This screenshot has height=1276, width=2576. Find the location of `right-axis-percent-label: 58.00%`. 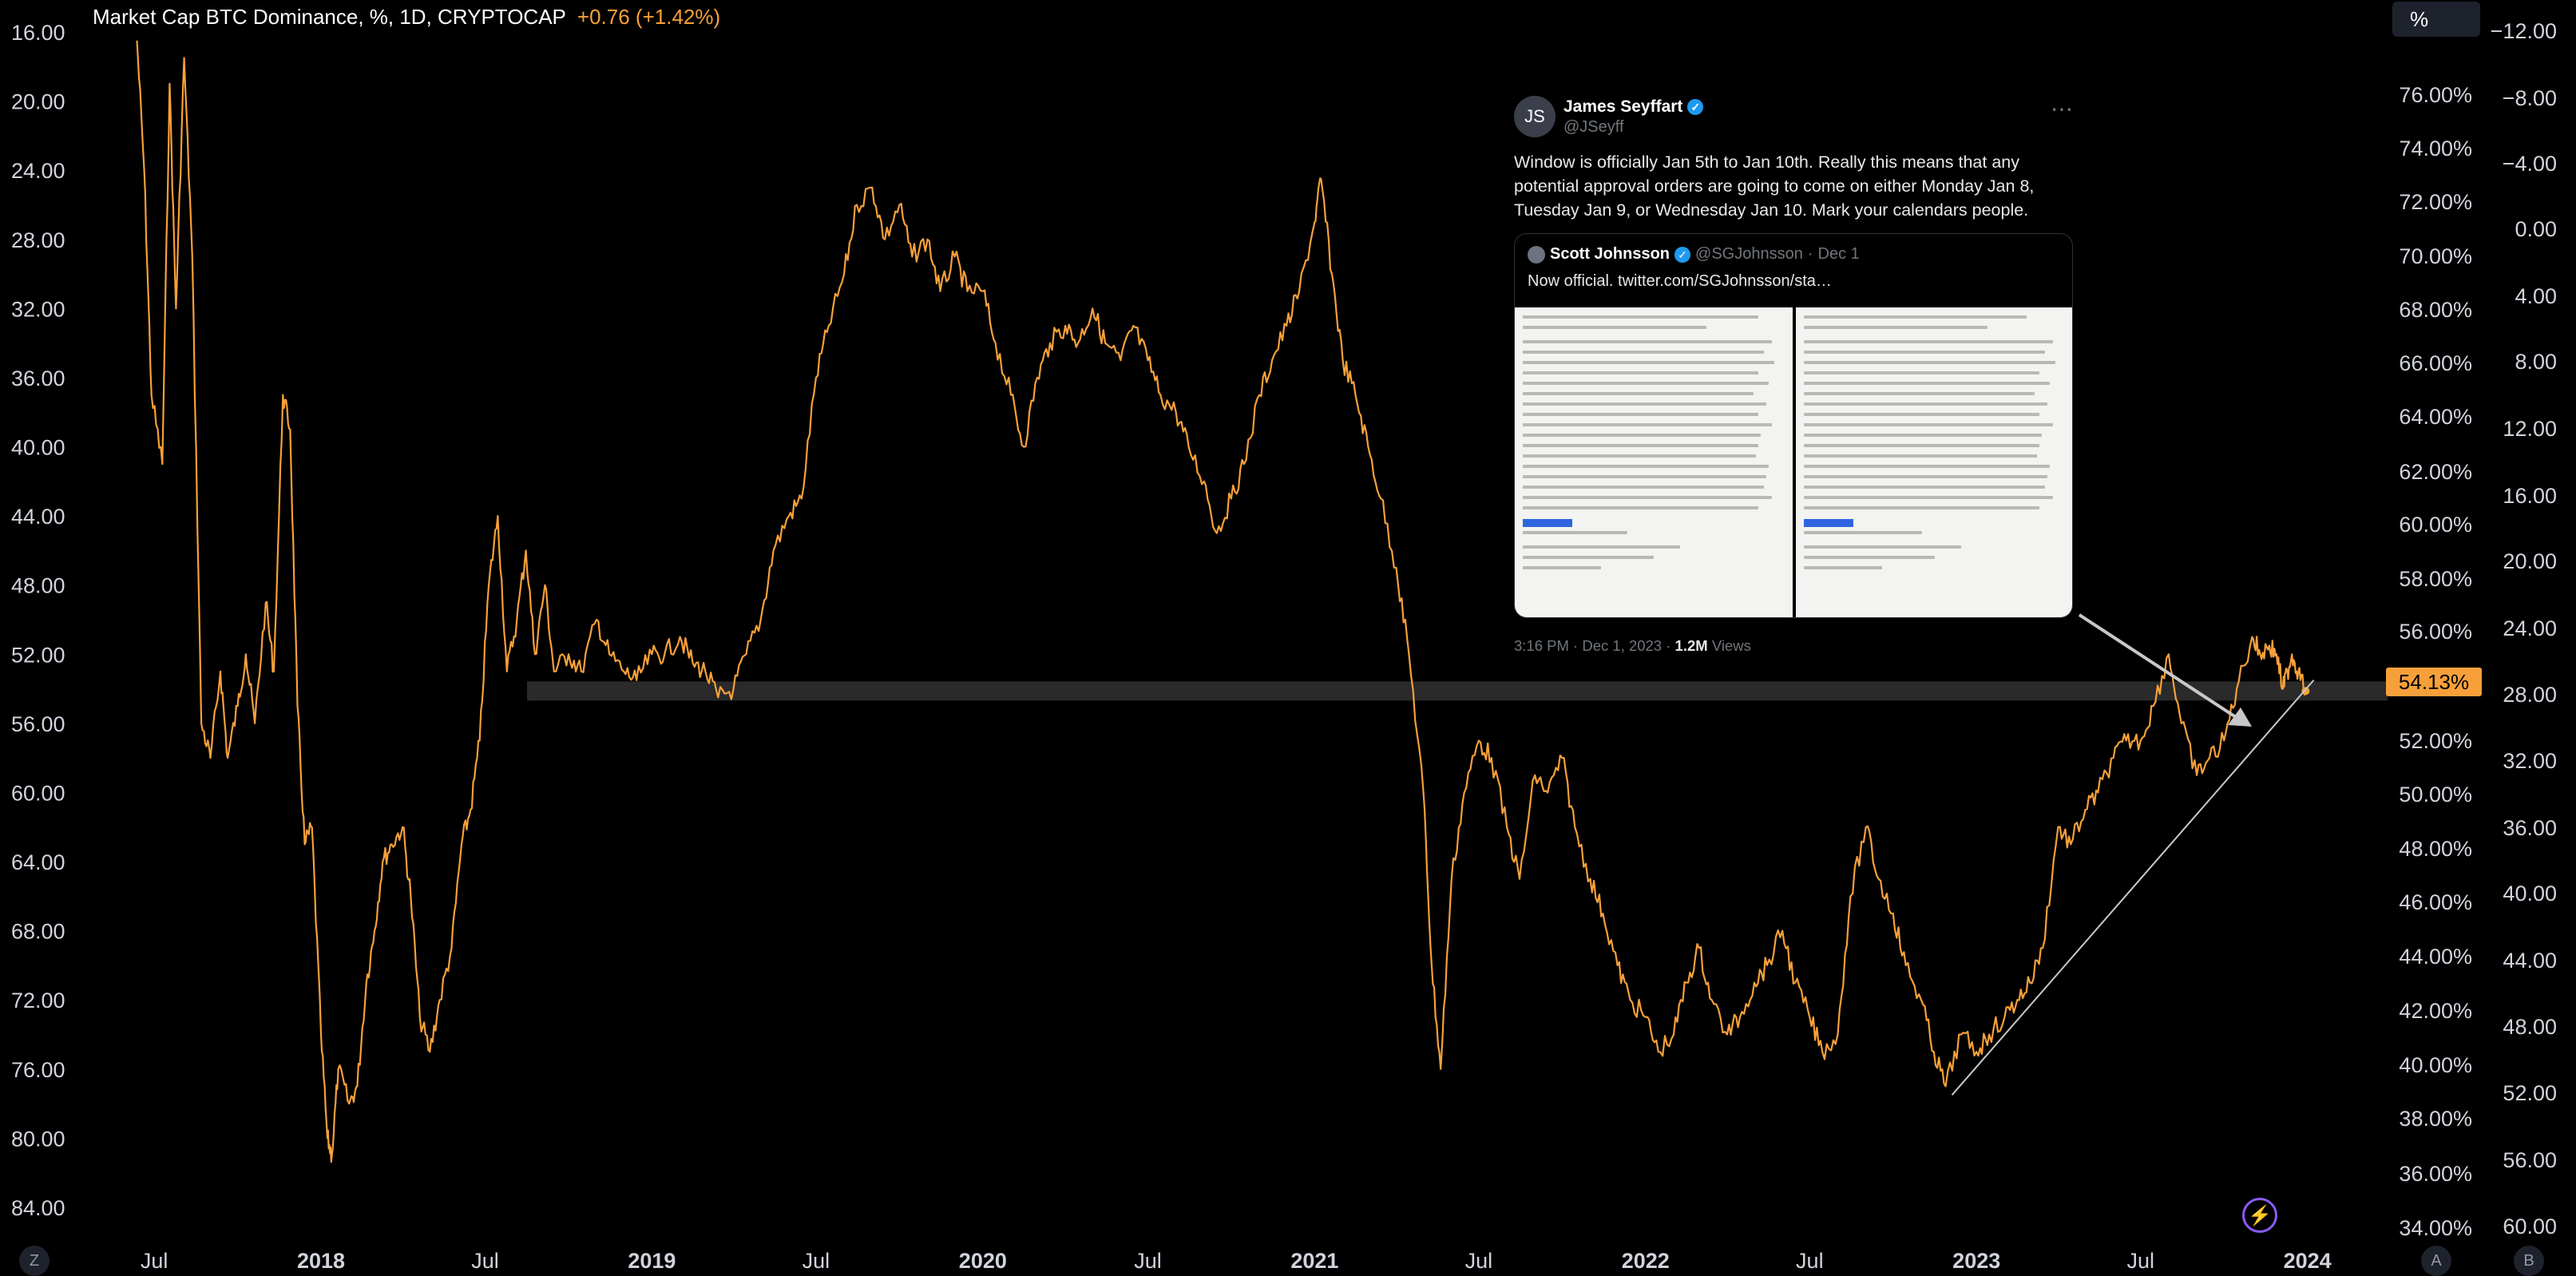

right-axis-percent-label: 58.00% is located at coordinates (2435, 579).